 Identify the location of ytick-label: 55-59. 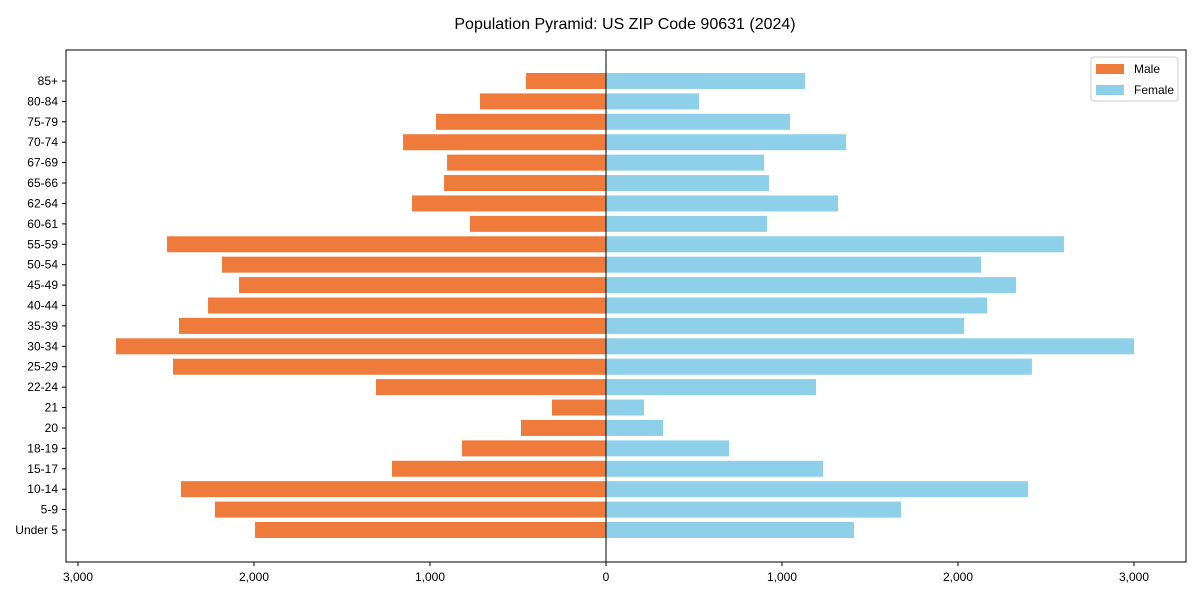
(42, 244).